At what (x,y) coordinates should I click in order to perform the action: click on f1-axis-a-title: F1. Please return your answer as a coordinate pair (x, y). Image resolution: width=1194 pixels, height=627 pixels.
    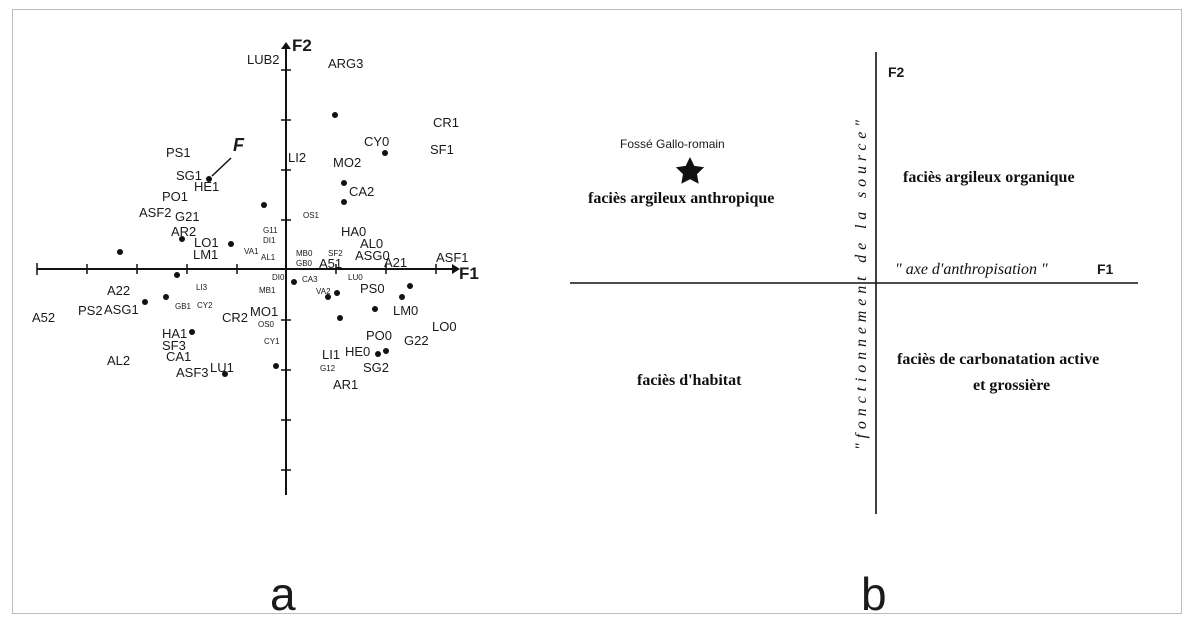
    Looking at the image, I should click on (469, 273).